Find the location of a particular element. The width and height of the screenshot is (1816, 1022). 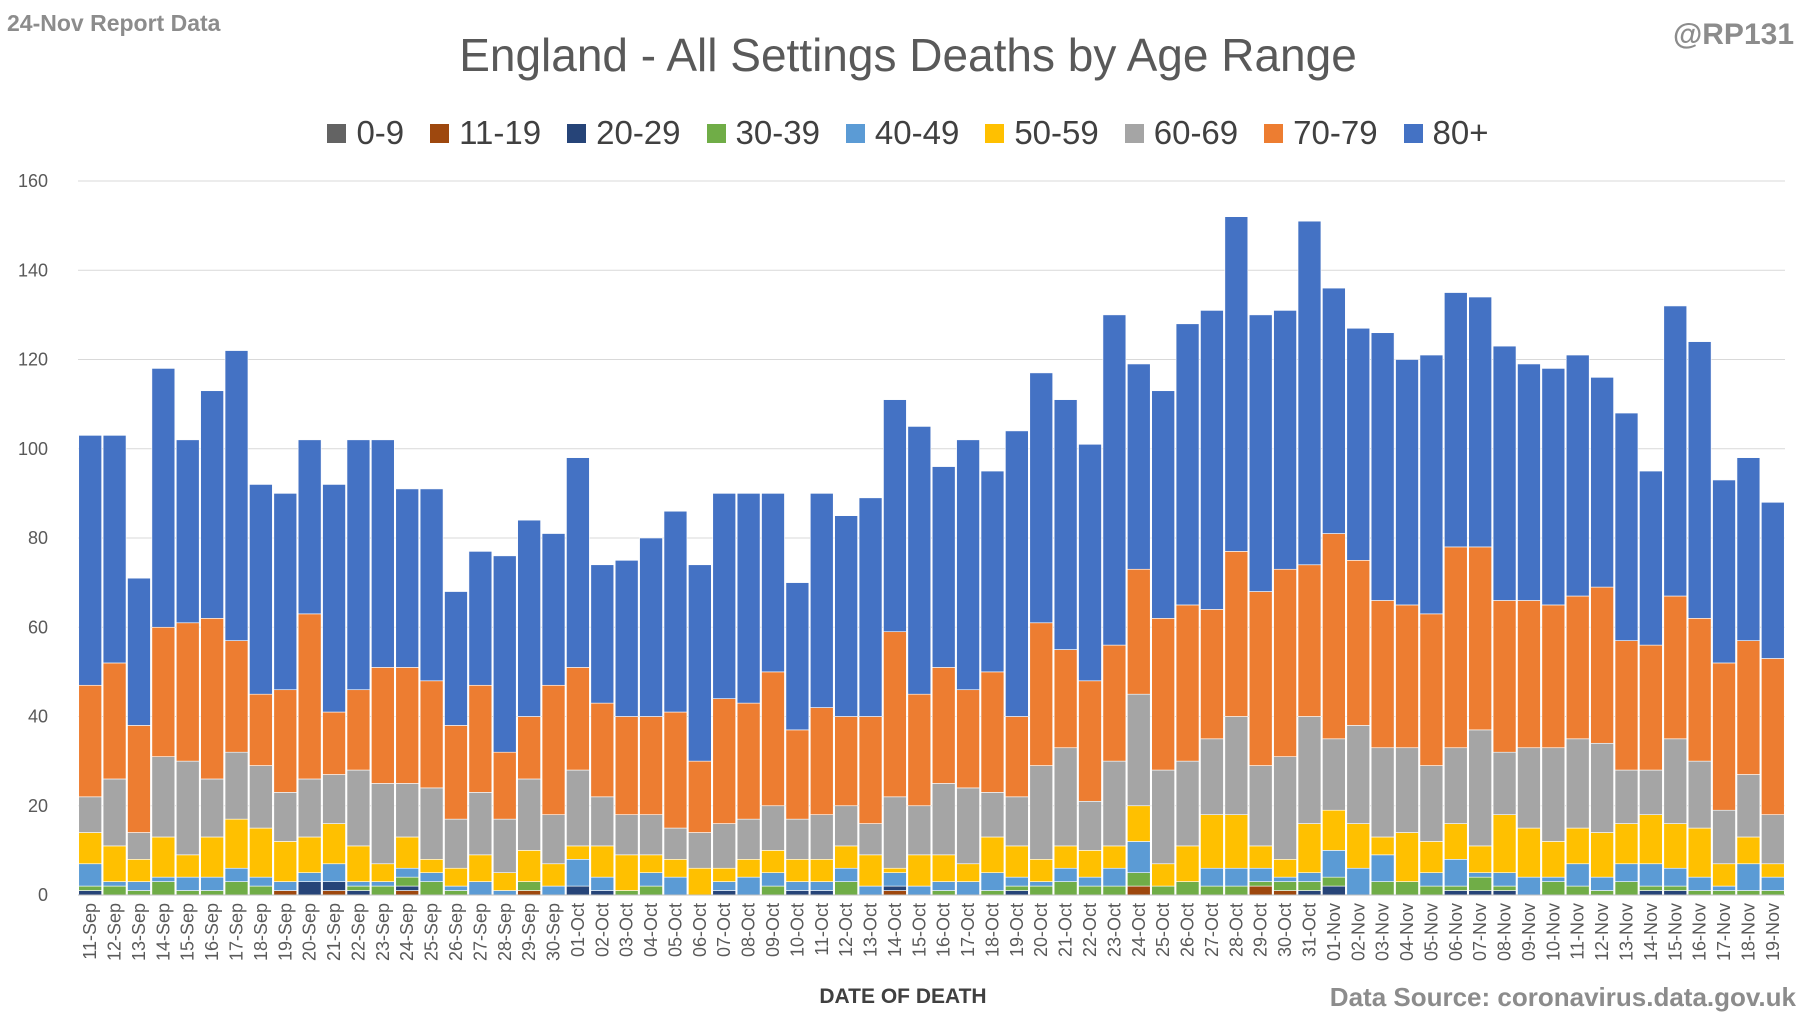

x-tick-label: 12-Oct is located at coordinates (846, 930).